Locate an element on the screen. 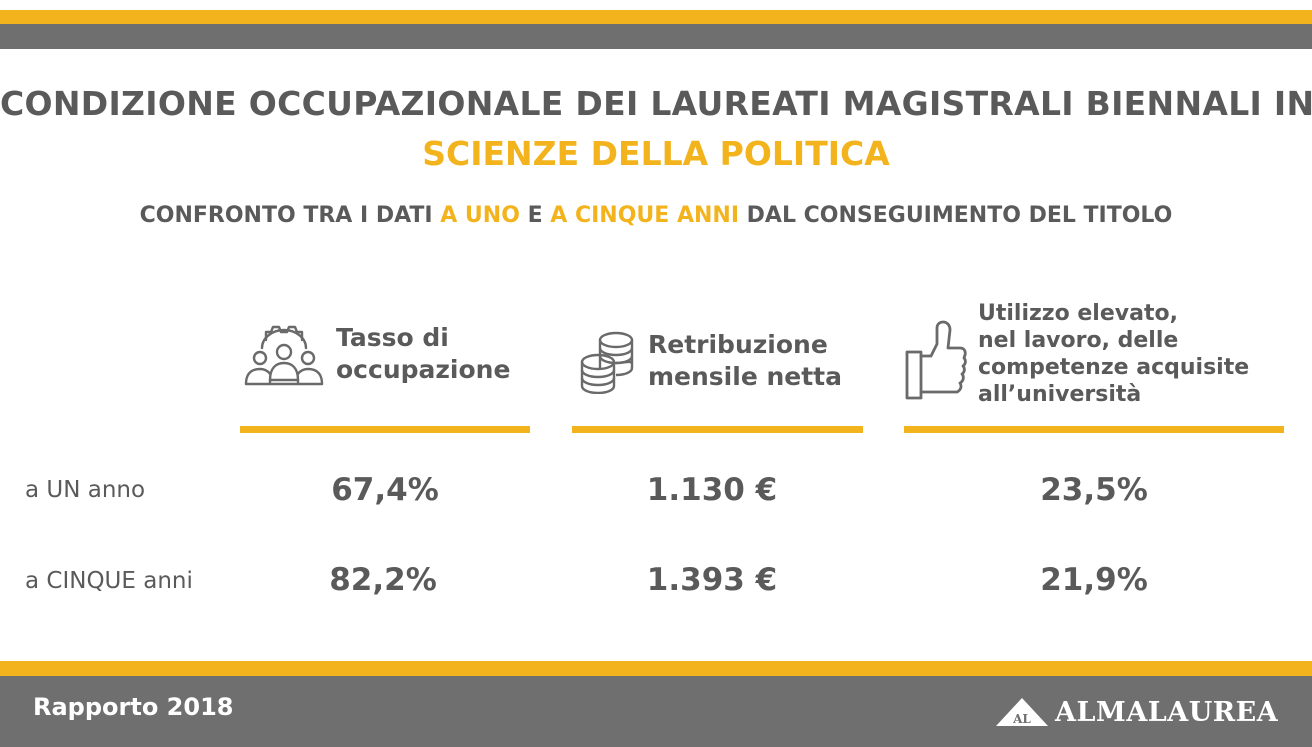 This screenshot has width=1312, height=747. subtitle-part: CONFRONTO TRA I DATI is located at coordinates (290, 215).